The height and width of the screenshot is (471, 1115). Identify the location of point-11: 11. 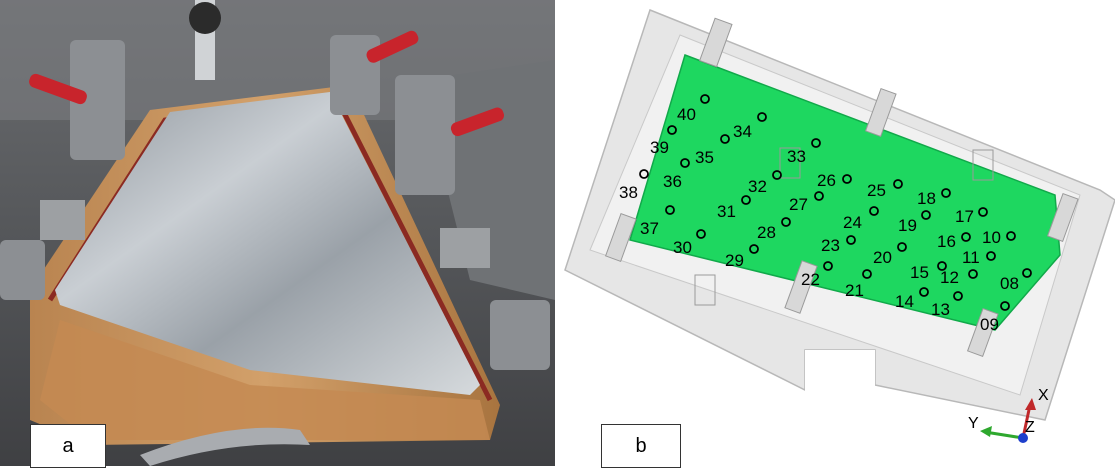
(979, 257).